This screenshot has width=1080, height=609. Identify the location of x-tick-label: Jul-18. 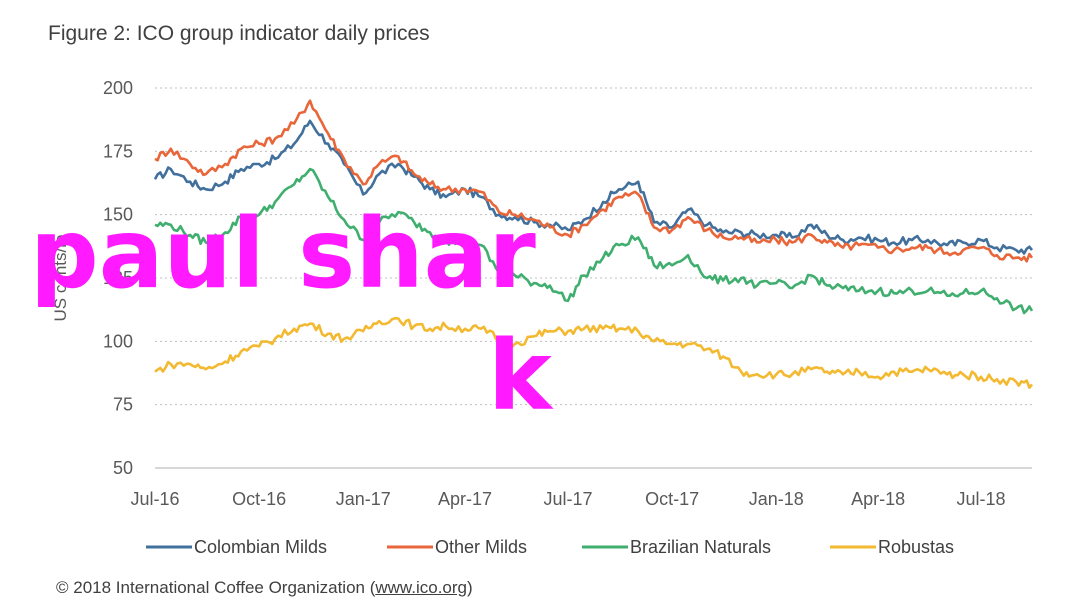
(981, 499).